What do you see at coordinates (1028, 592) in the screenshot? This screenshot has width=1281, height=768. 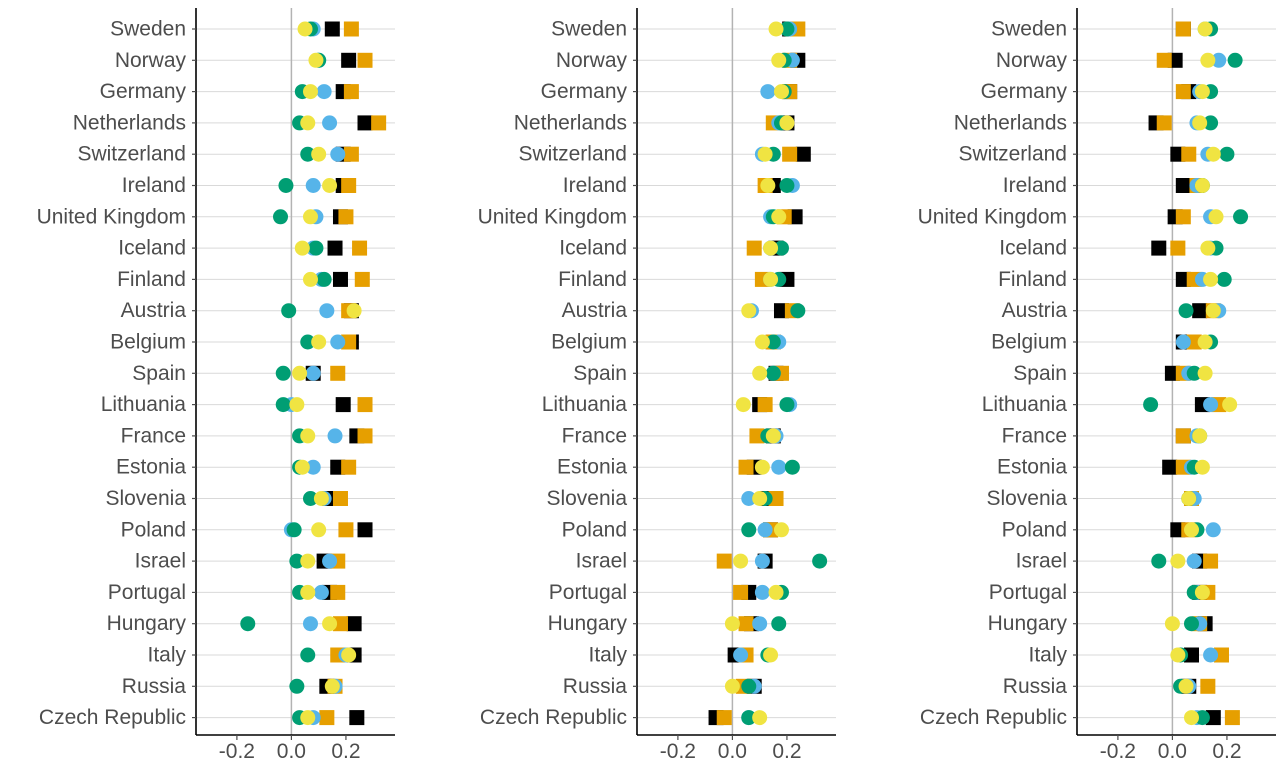 I see `y-tick-label: Portugal` at bounding box center [1028, 592].